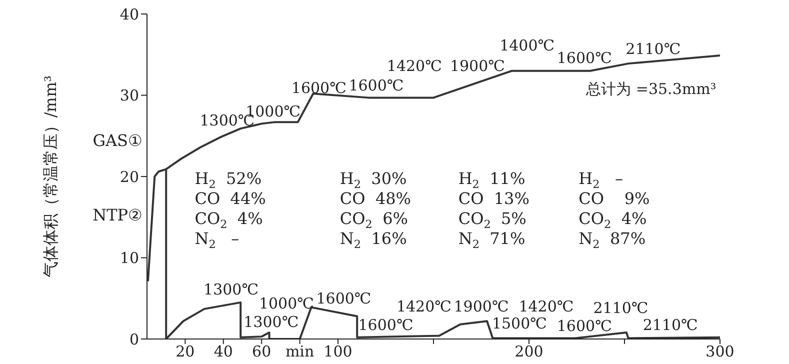 The image size is (789, 364). Describe the element at coordinates (338, 351) in the screenshot. I see `x-tick-label: 100` at that location.